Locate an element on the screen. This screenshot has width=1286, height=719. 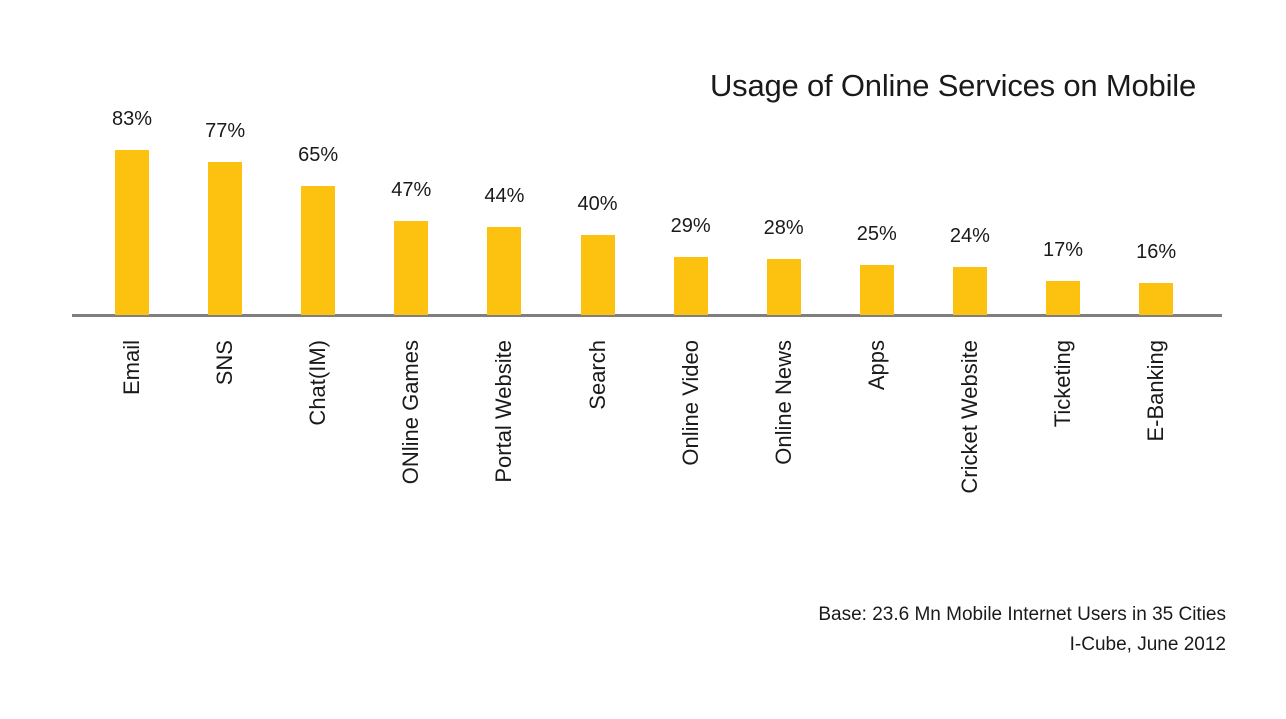
bar-value-label: 24% is located at coordinates (969, 236).